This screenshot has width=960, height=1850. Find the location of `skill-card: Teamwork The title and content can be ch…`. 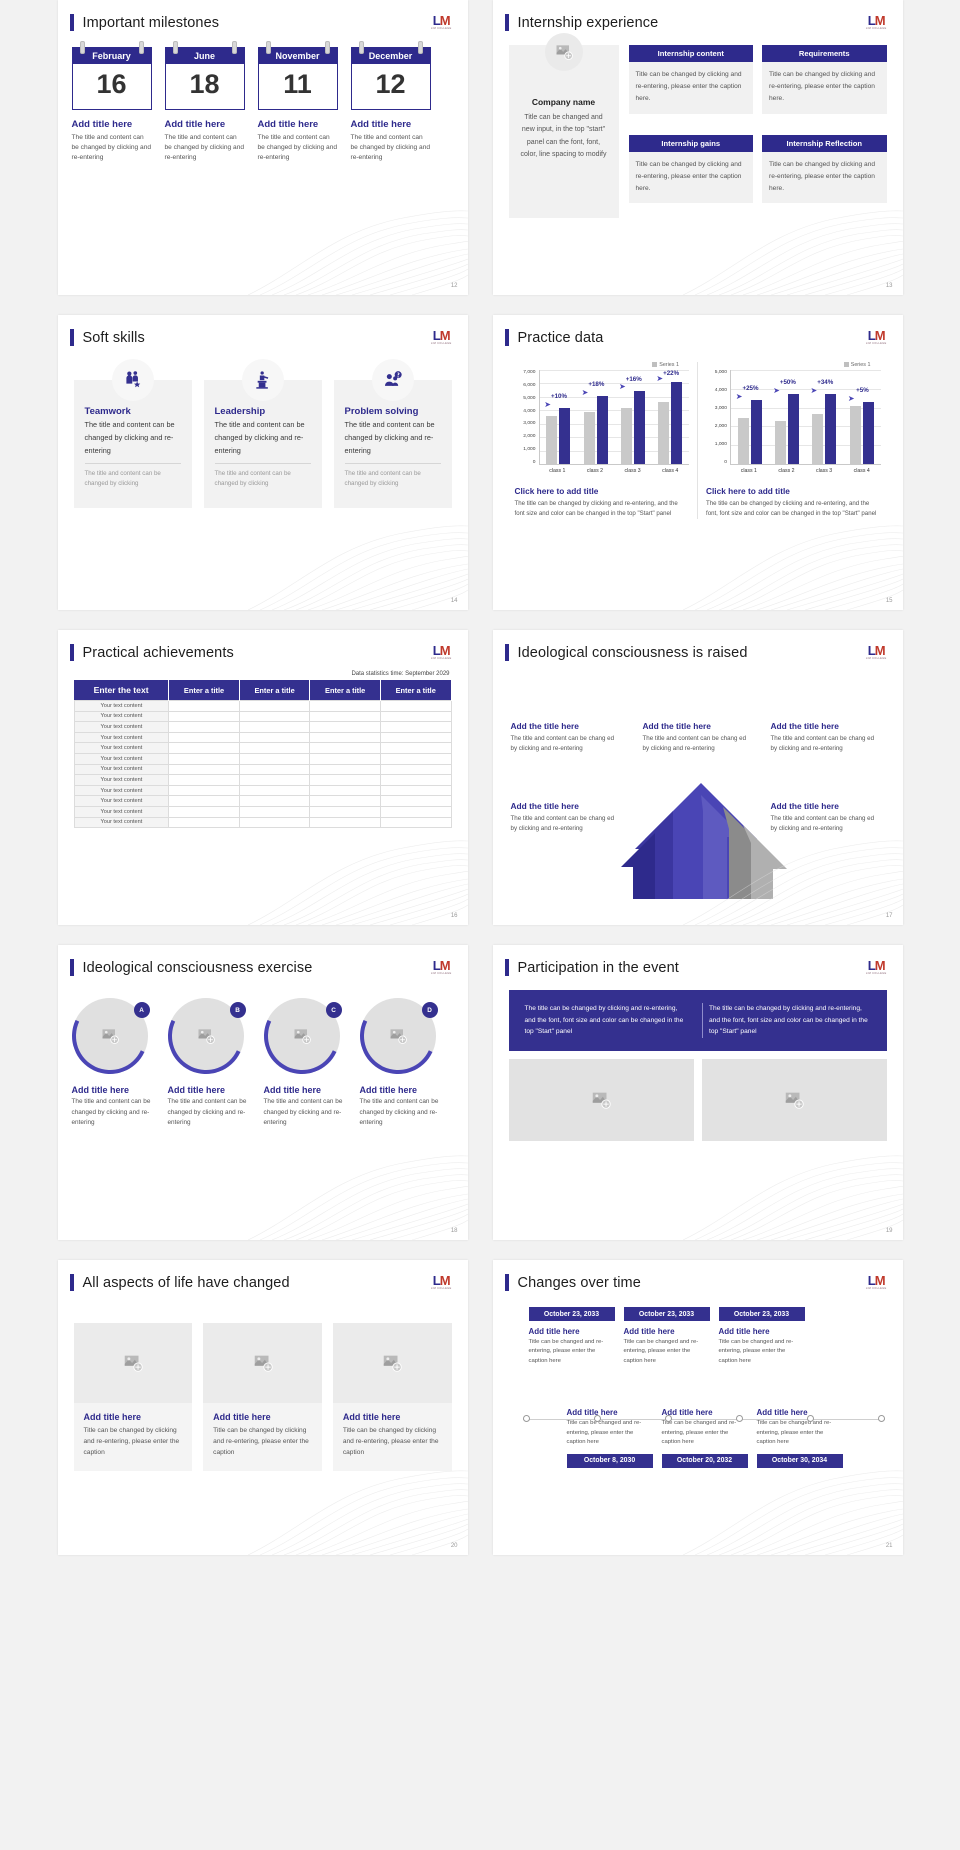

skill-card: Teamwork The title and content can be ch… is located at coordinates (132, 433).